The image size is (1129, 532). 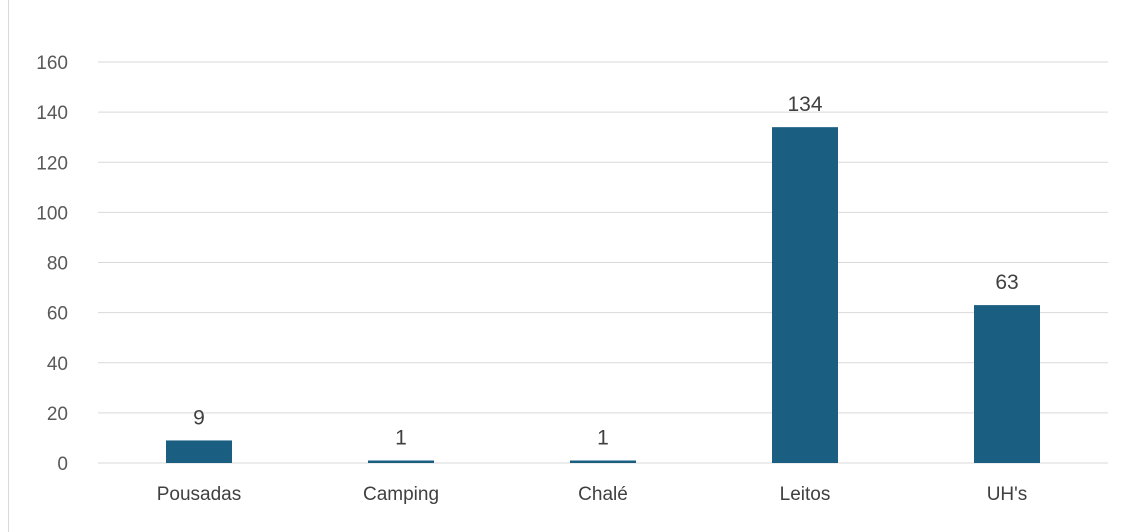 What do you see at coordinates (62, 464) in the screenshot?
I see `y-tick-label: 0` at bounding box center [62, 464].